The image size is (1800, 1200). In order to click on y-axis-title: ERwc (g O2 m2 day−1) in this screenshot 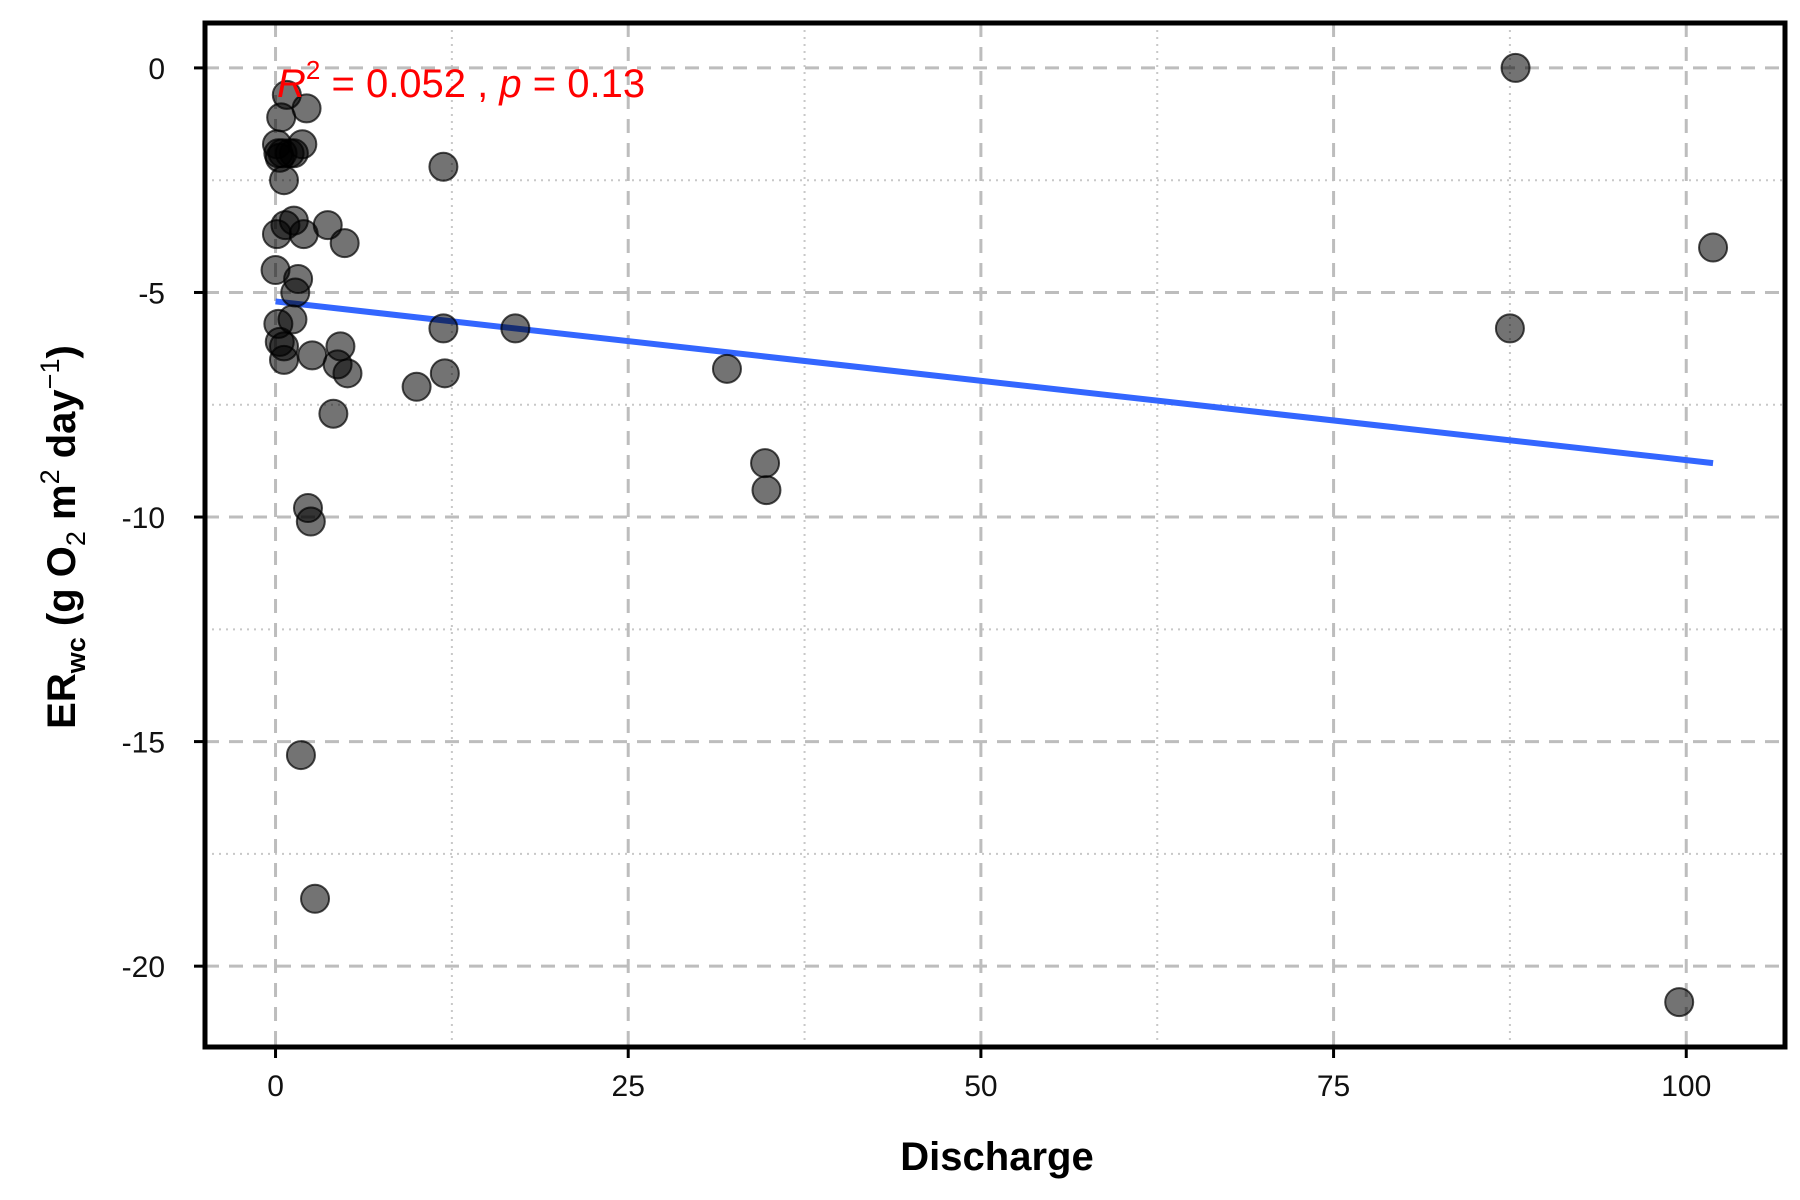, I will do `click(63, 537)`.